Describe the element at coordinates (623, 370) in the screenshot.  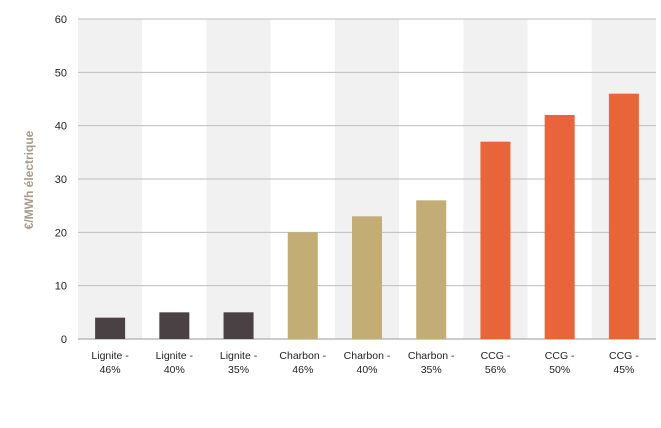
I see `x-tick-label: 45%` at that location.